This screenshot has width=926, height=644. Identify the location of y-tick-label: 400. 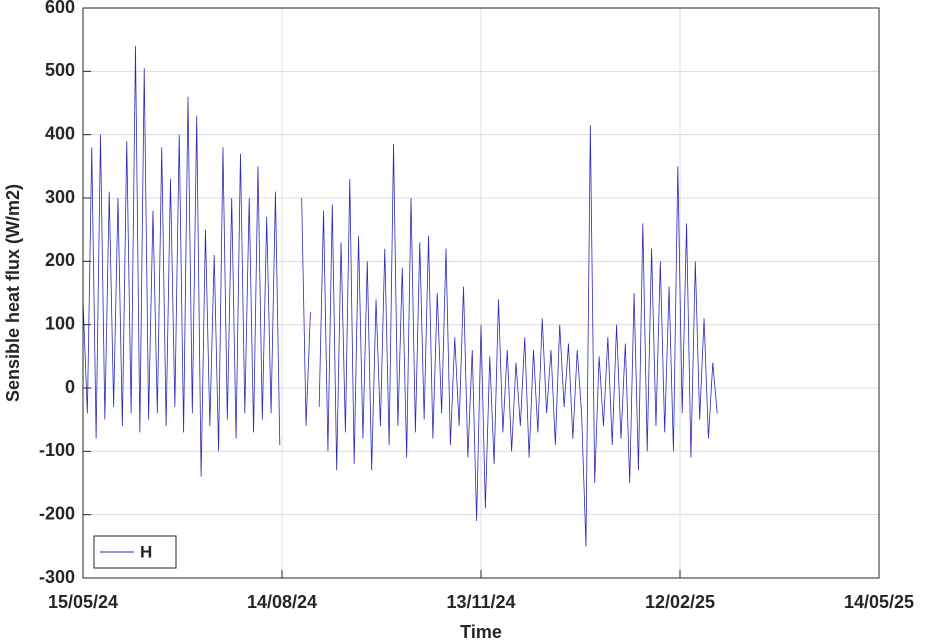
(60, 133).